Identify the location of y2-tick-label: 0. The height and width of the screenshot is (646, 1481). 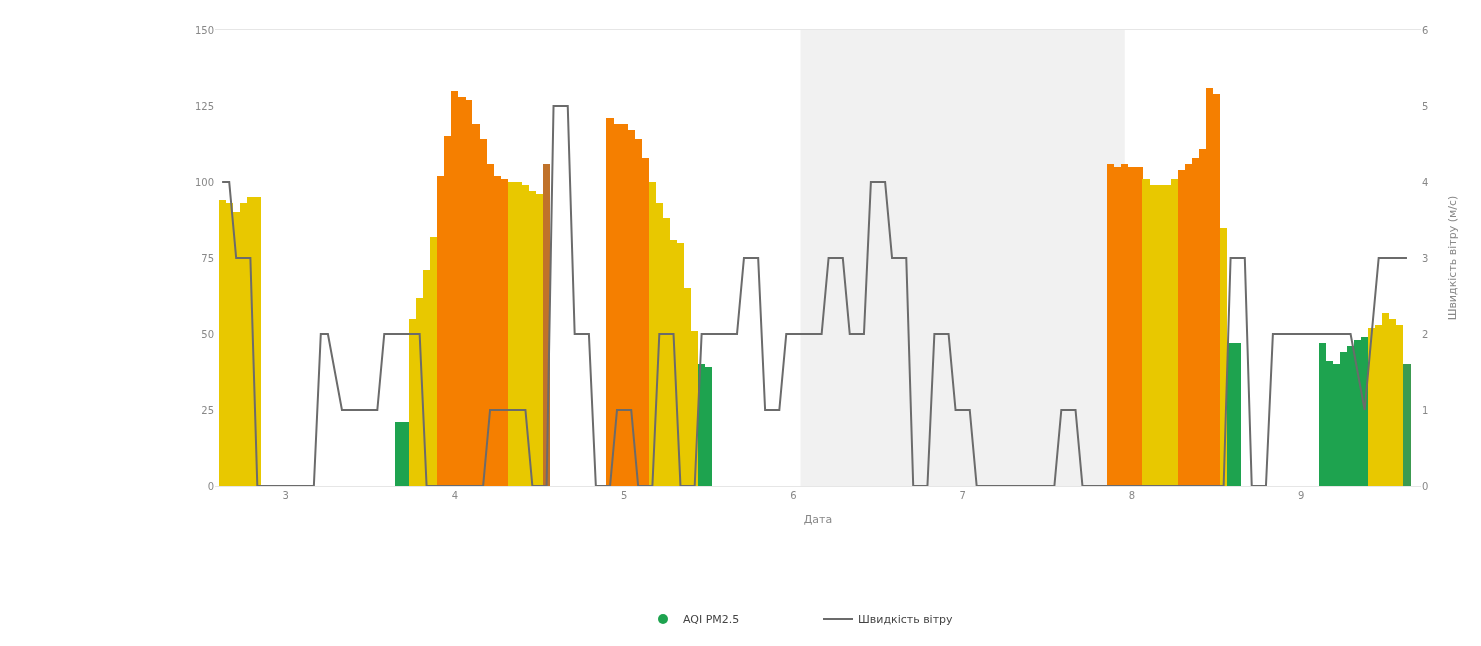
(1425, 486).